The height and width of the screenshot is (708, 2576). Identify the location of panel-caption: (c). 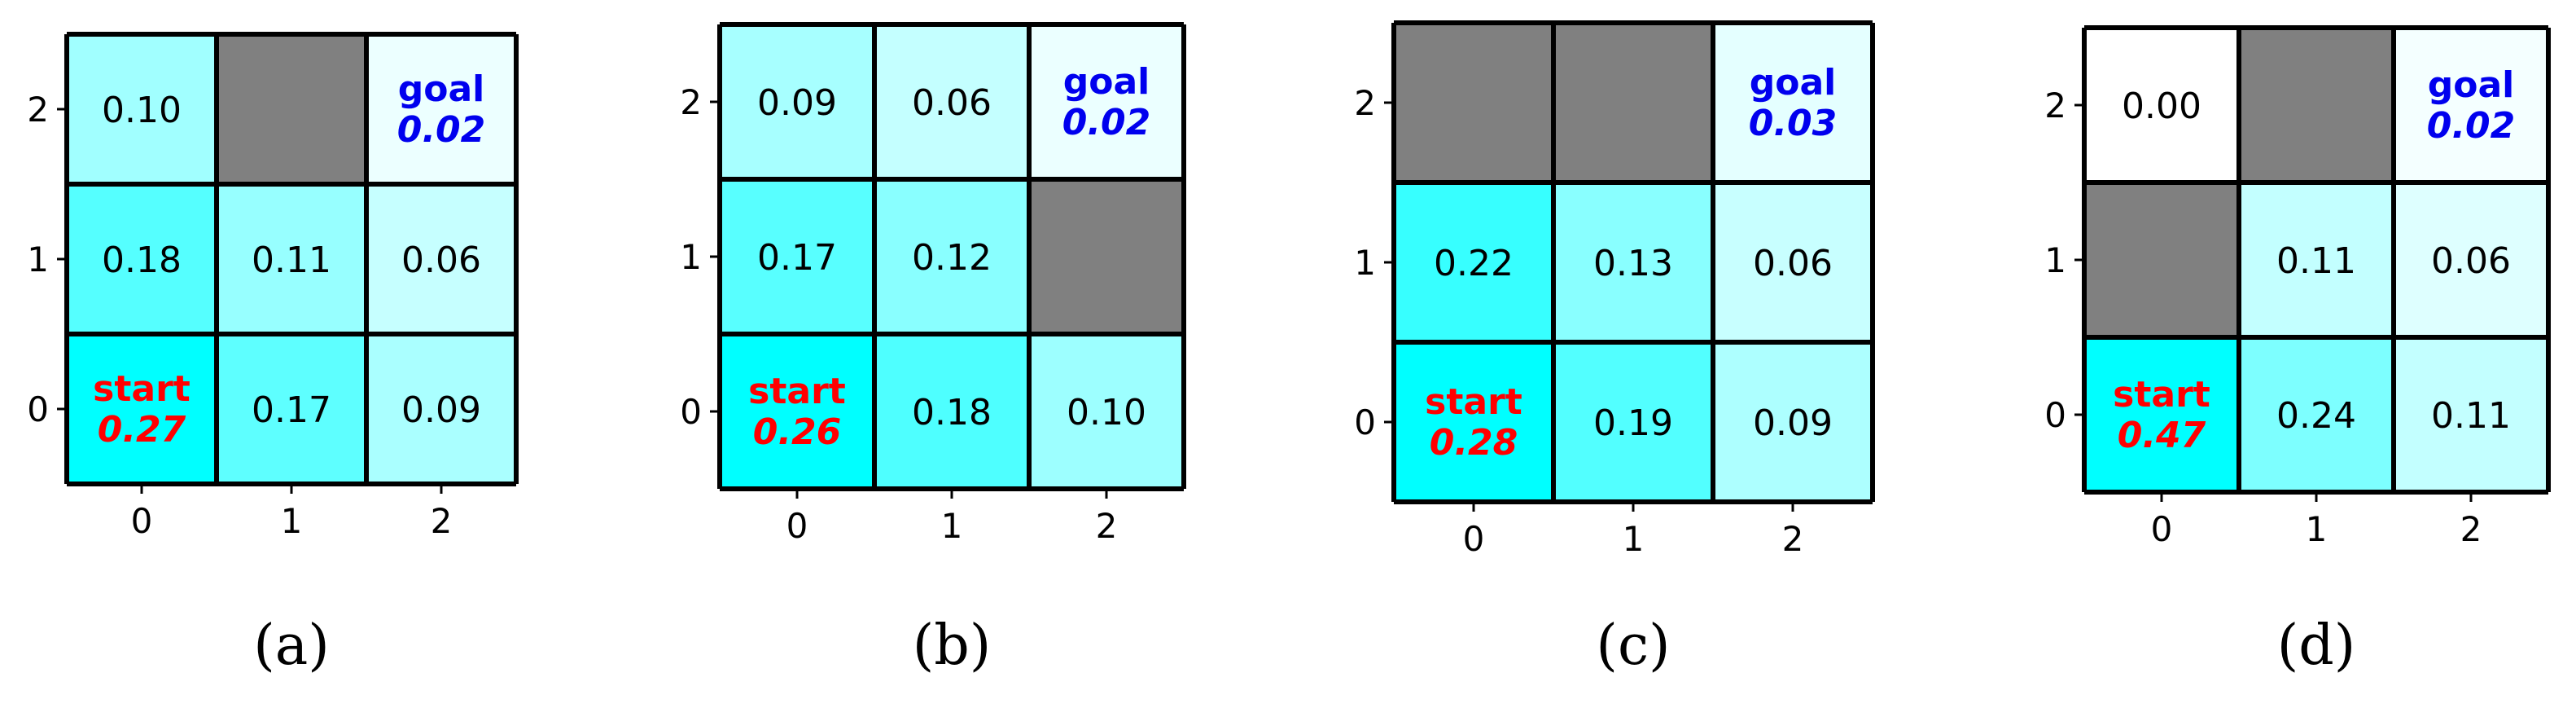
(1633, 645).